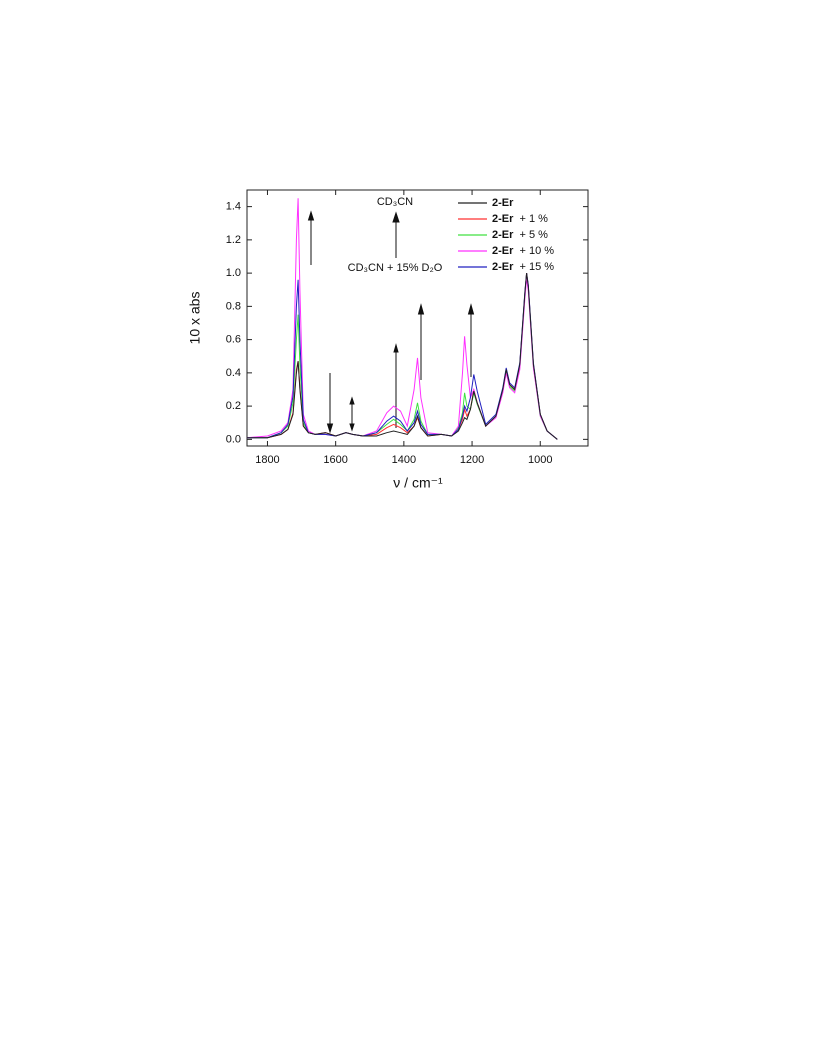 This screenshot has width=816, height=1056. What do you see at coordinates (233, 373) in the screenshot?
I see `y-tick-label: 0.4` at bounding box center [233, 373].